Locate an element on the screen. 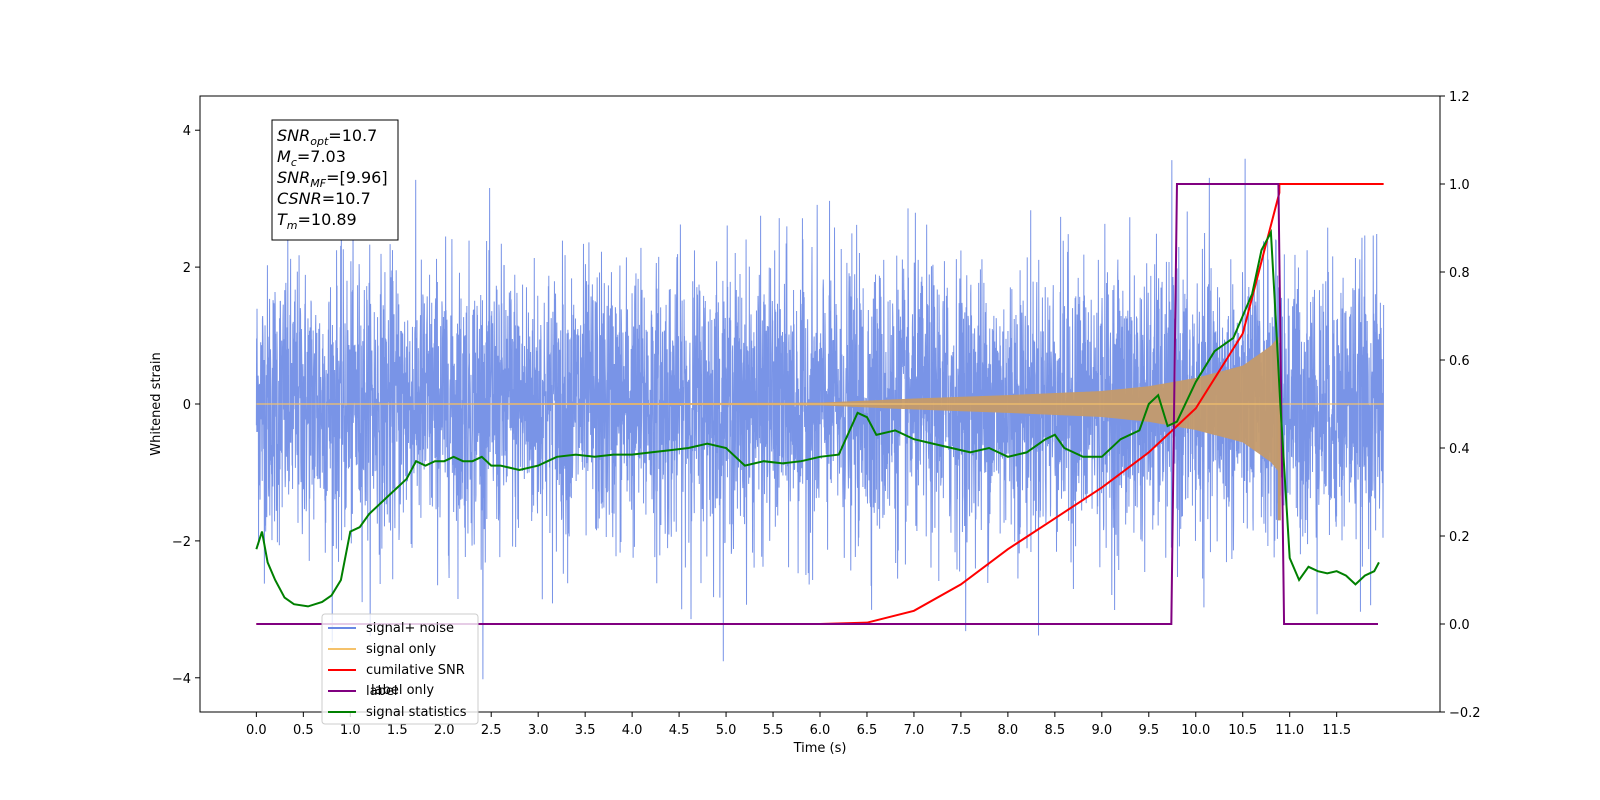 The width and height of the screenshot is (1600, 800). legend-ghost-label: label only is located at coordinates (402, 690).